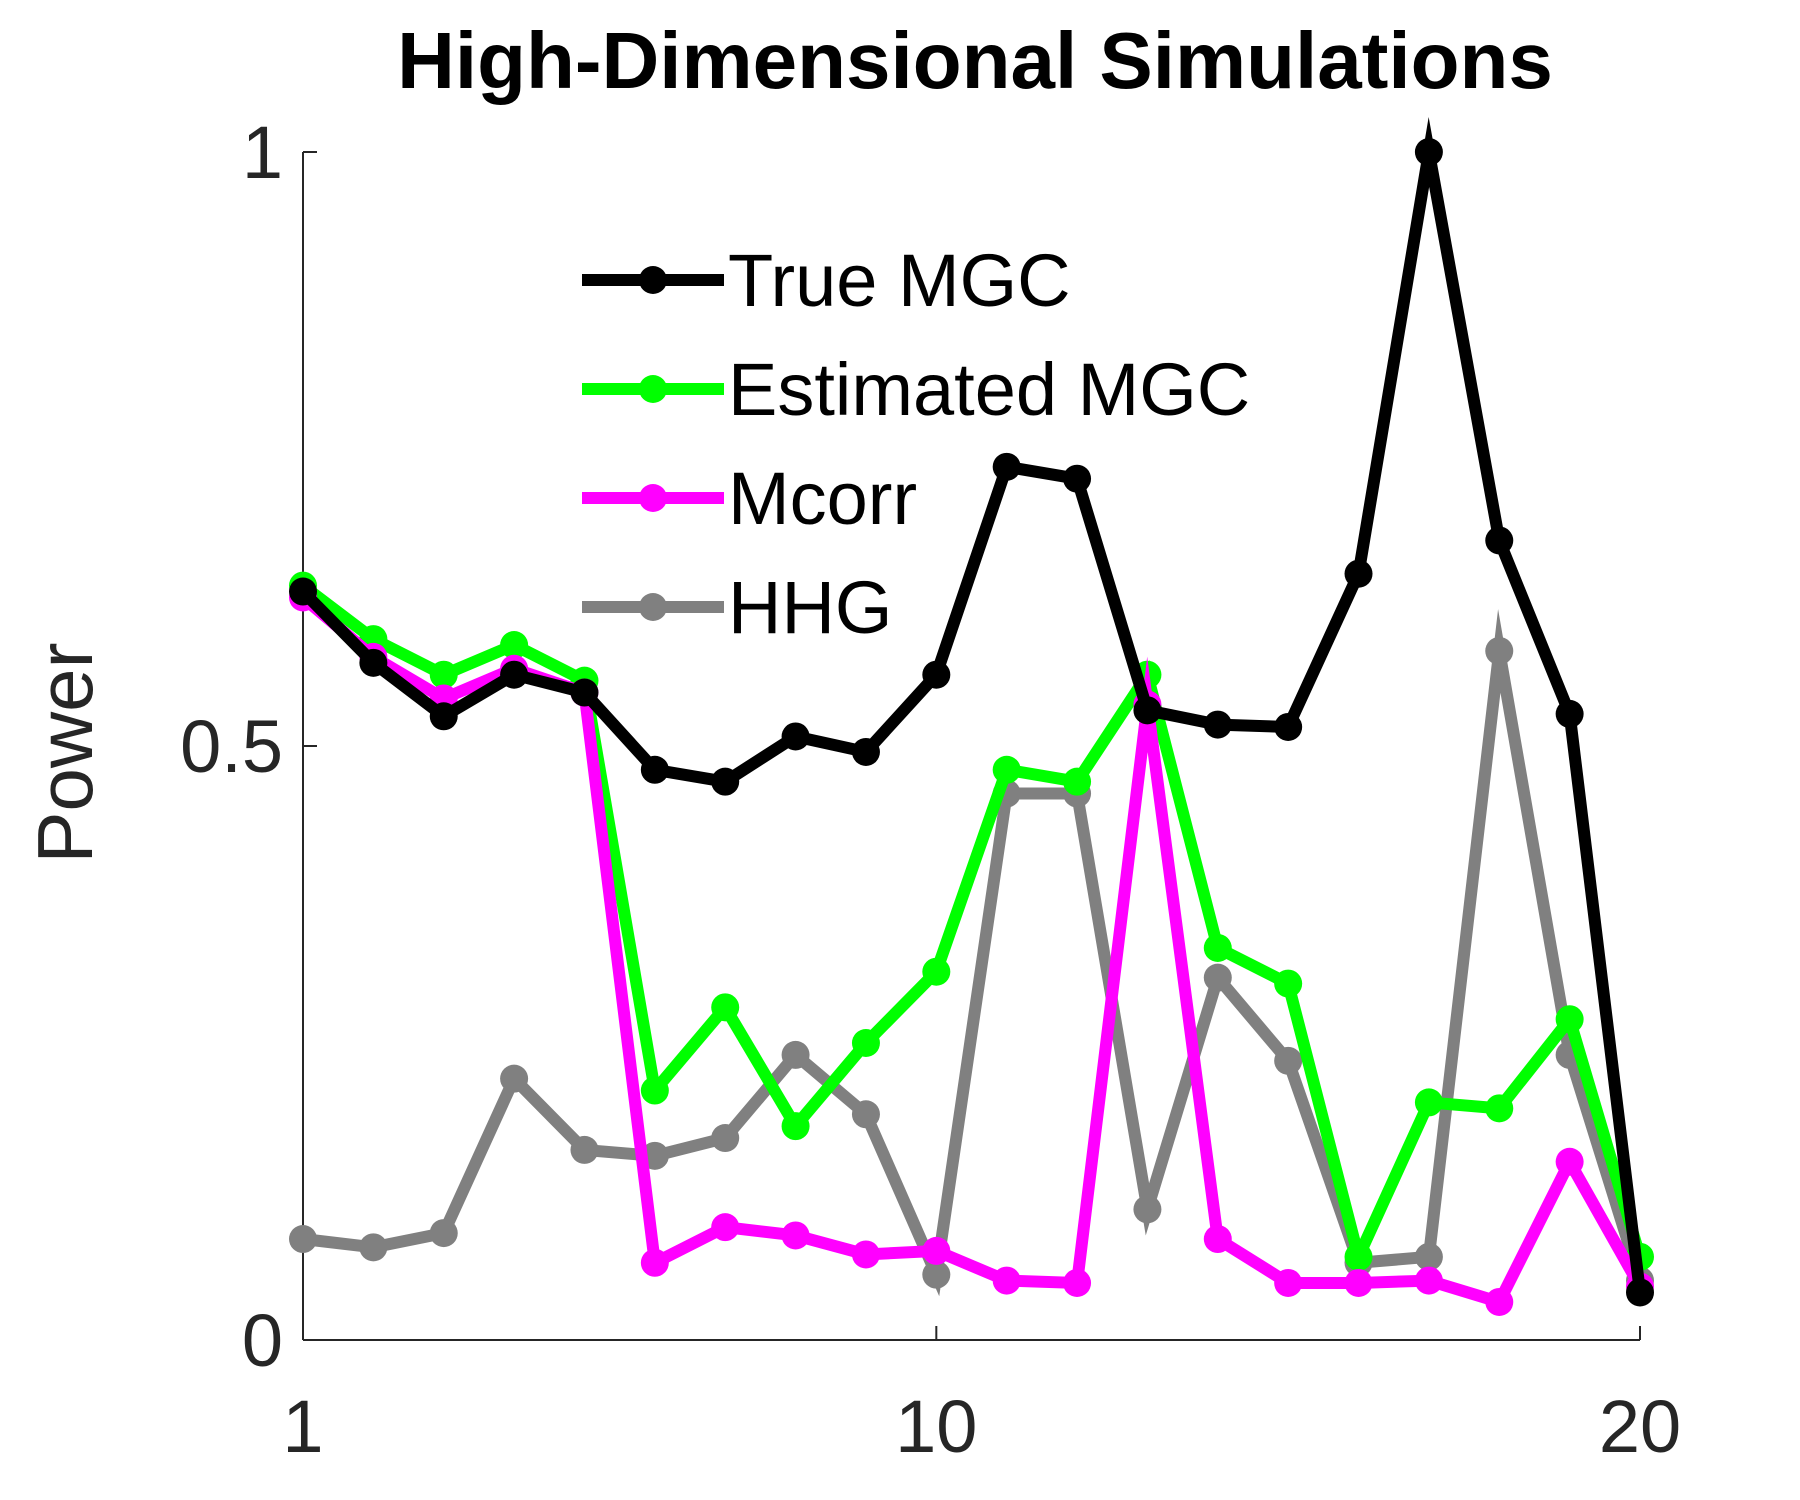 This screenshot has width=1800, height=1500. What do you see at coordinates (262, 152) in the screenshot?
I see `y-tick-label: 1` at bounding box center [262, 152].